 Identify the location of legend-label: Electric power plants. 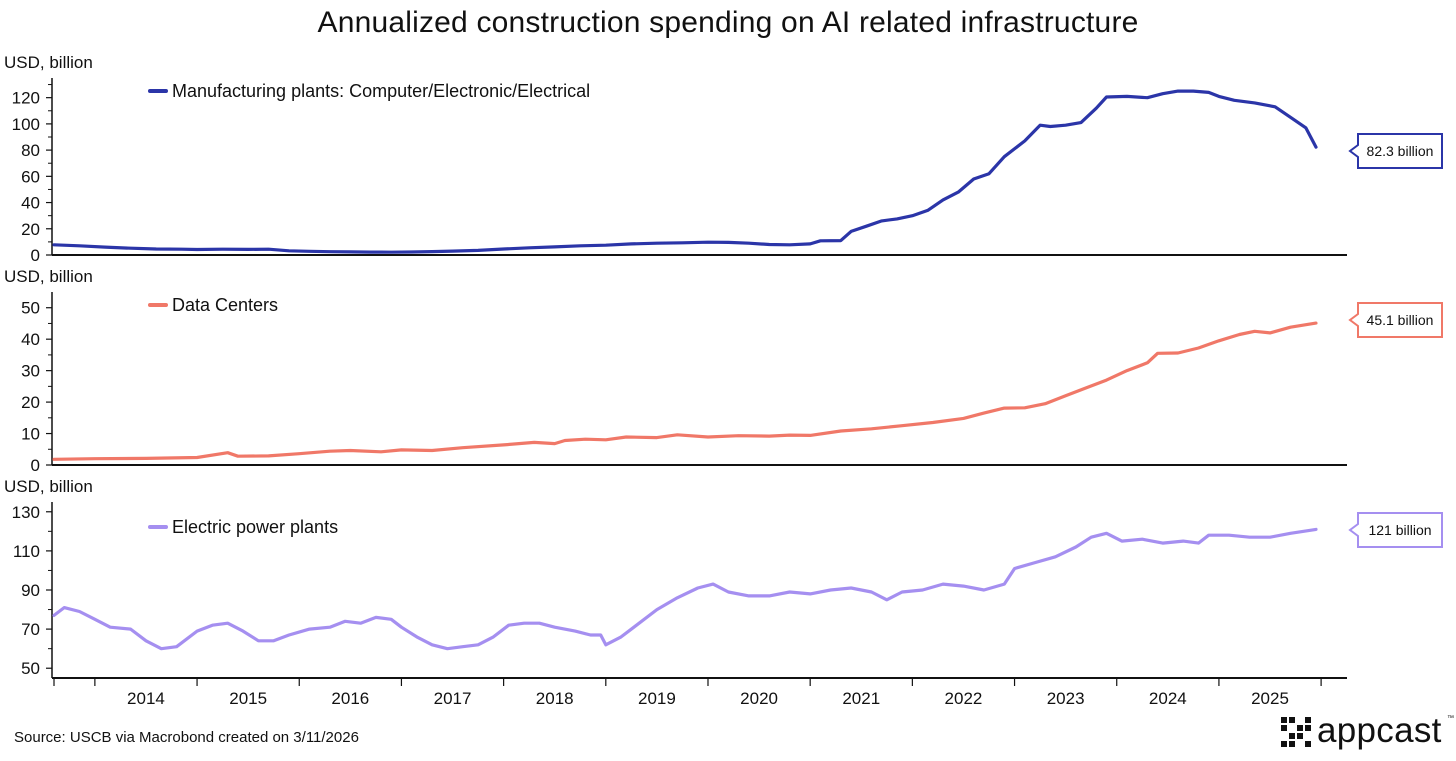
(255, 527).